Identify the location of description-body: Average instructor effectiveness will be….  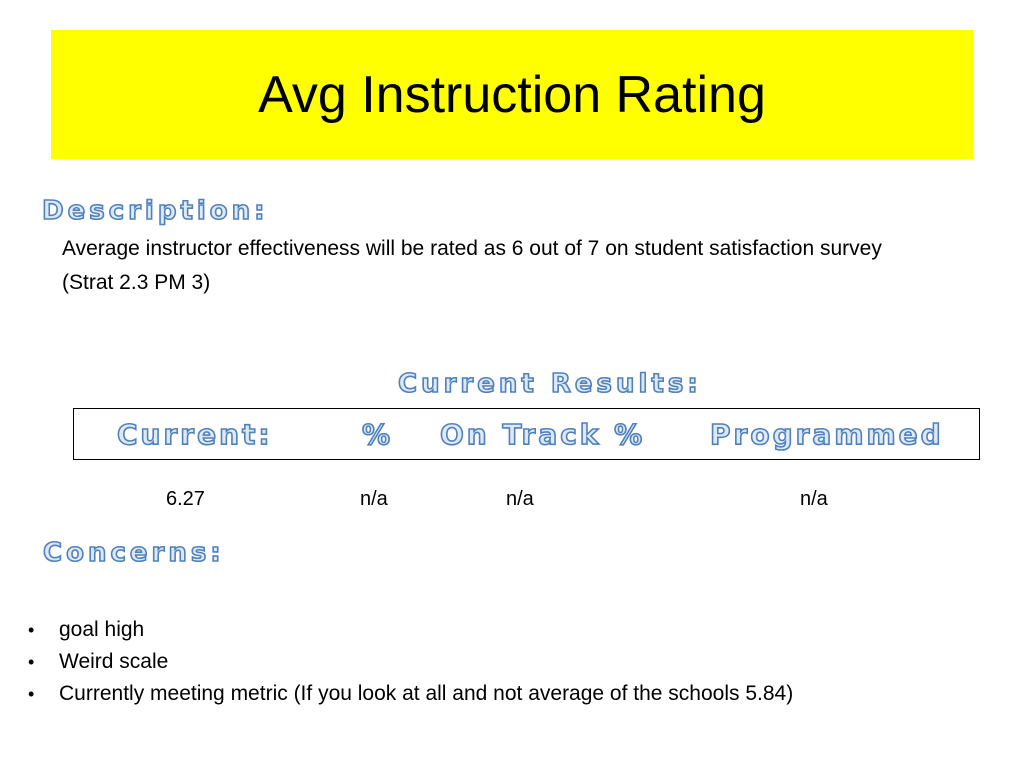
(492, 266).